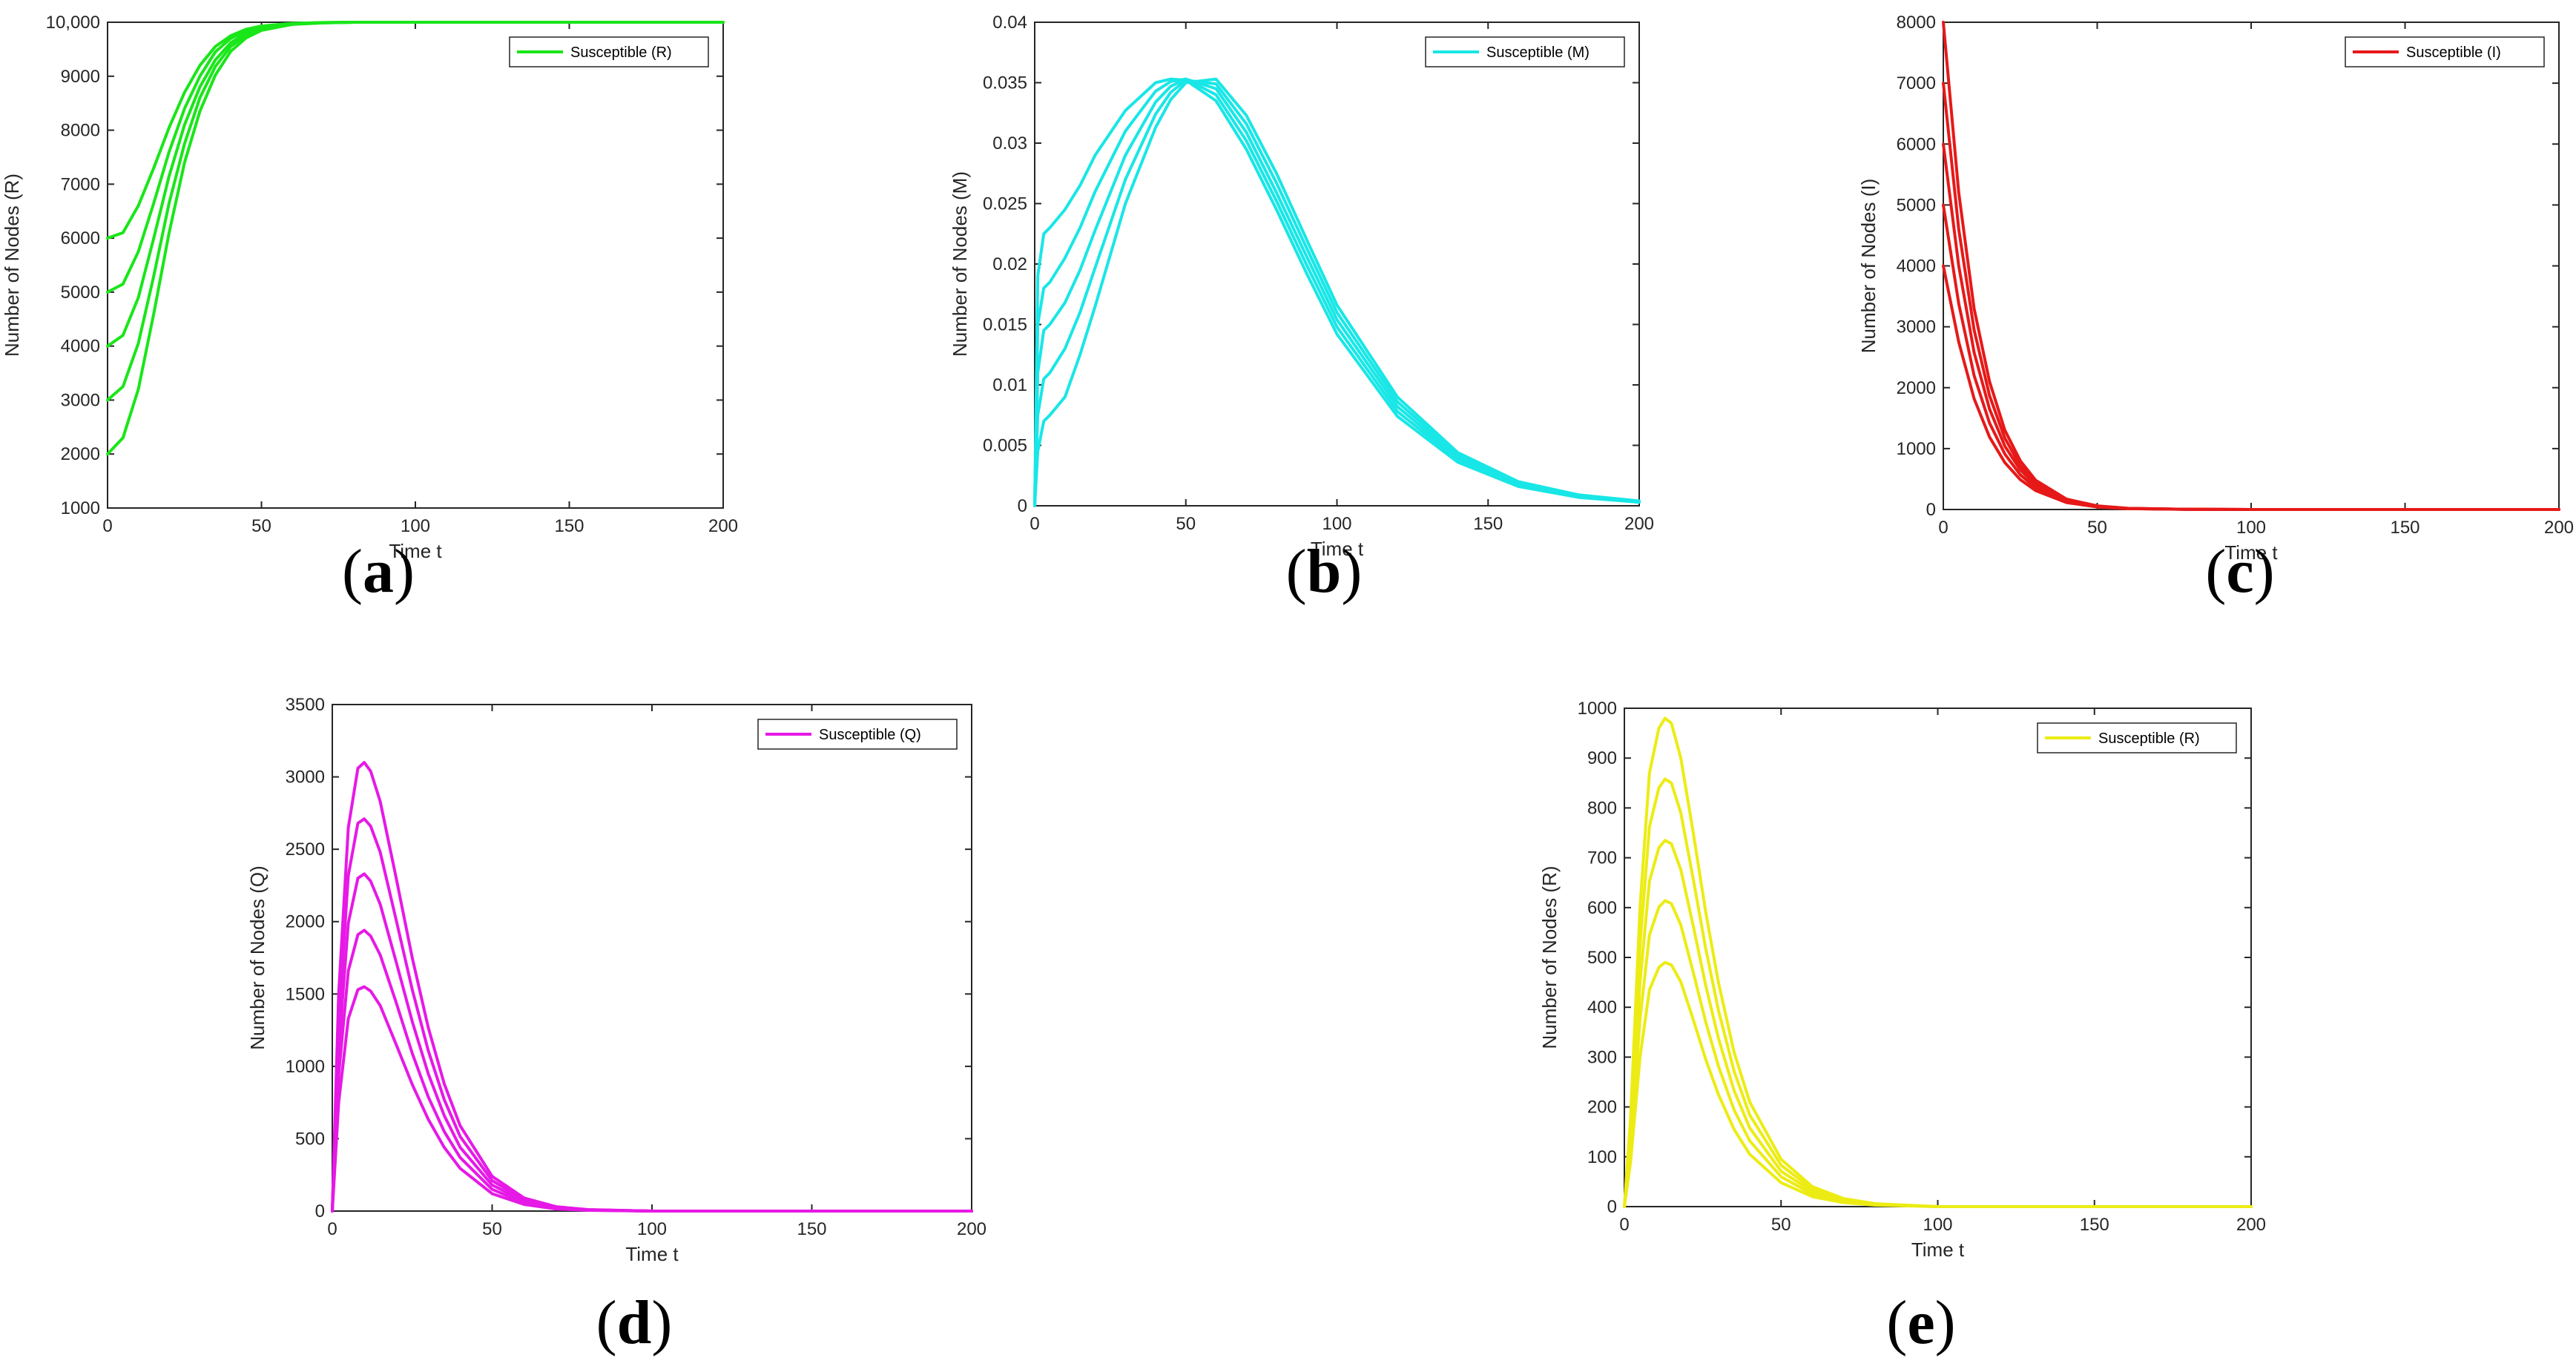 This screenshot has width=2576, height=1372. What do you see at coordinates (1917, 449) in the screenshot?
I see `y-tick-label-c: 1000` at bounding box center [1917, 449].